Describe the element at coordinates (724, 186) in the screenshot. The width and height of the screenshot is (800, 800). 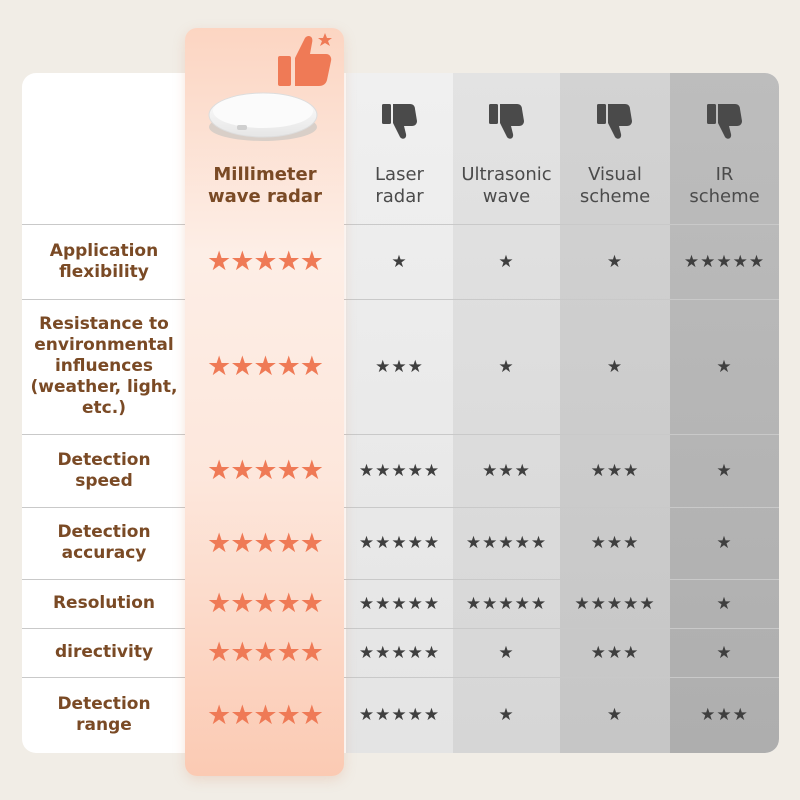
I see `column-header-4: IR scheme` at that location.